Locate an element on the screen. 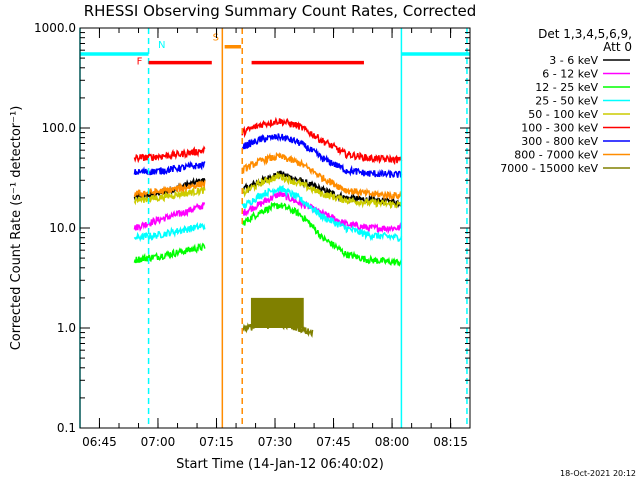  legend-label-800-7000-kev: 800 - 7000 keV is located at coordinates (556, 155).